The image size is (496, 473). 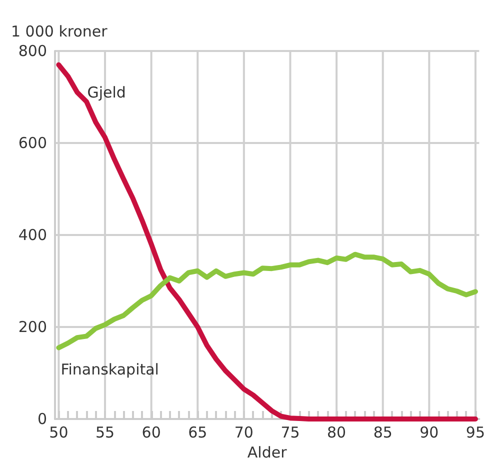 What do you see at coordinates (32, 143) in the screenshot?
I see `y-tick-label: 600` at bounding box center [32, 143].